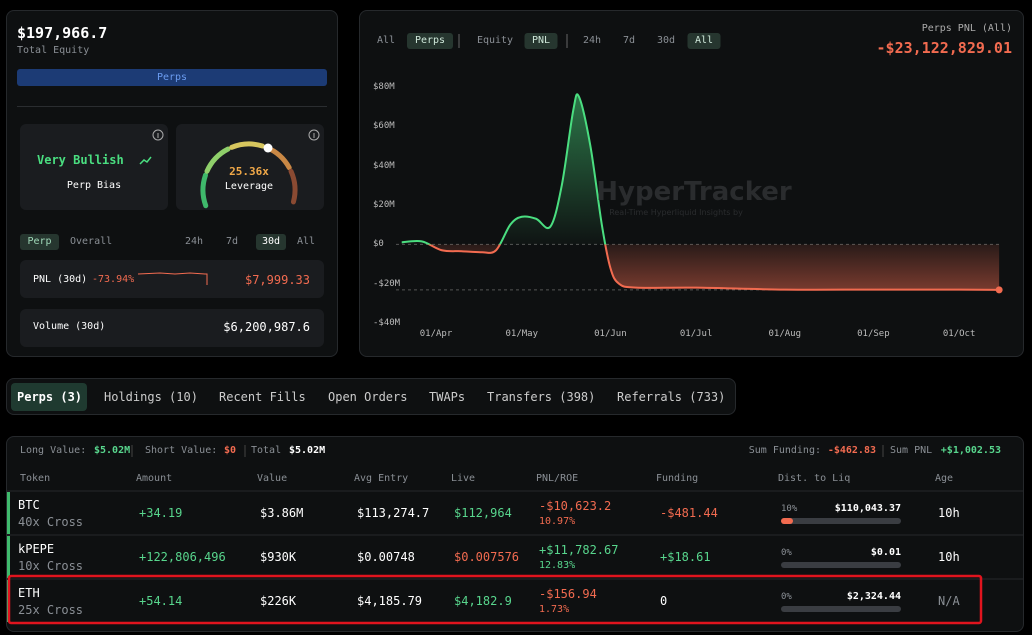  What do you see at coordinates (151, 397) in the screenshot?
I see `tab: Holdings (10)` at bounding box center [151, 397].